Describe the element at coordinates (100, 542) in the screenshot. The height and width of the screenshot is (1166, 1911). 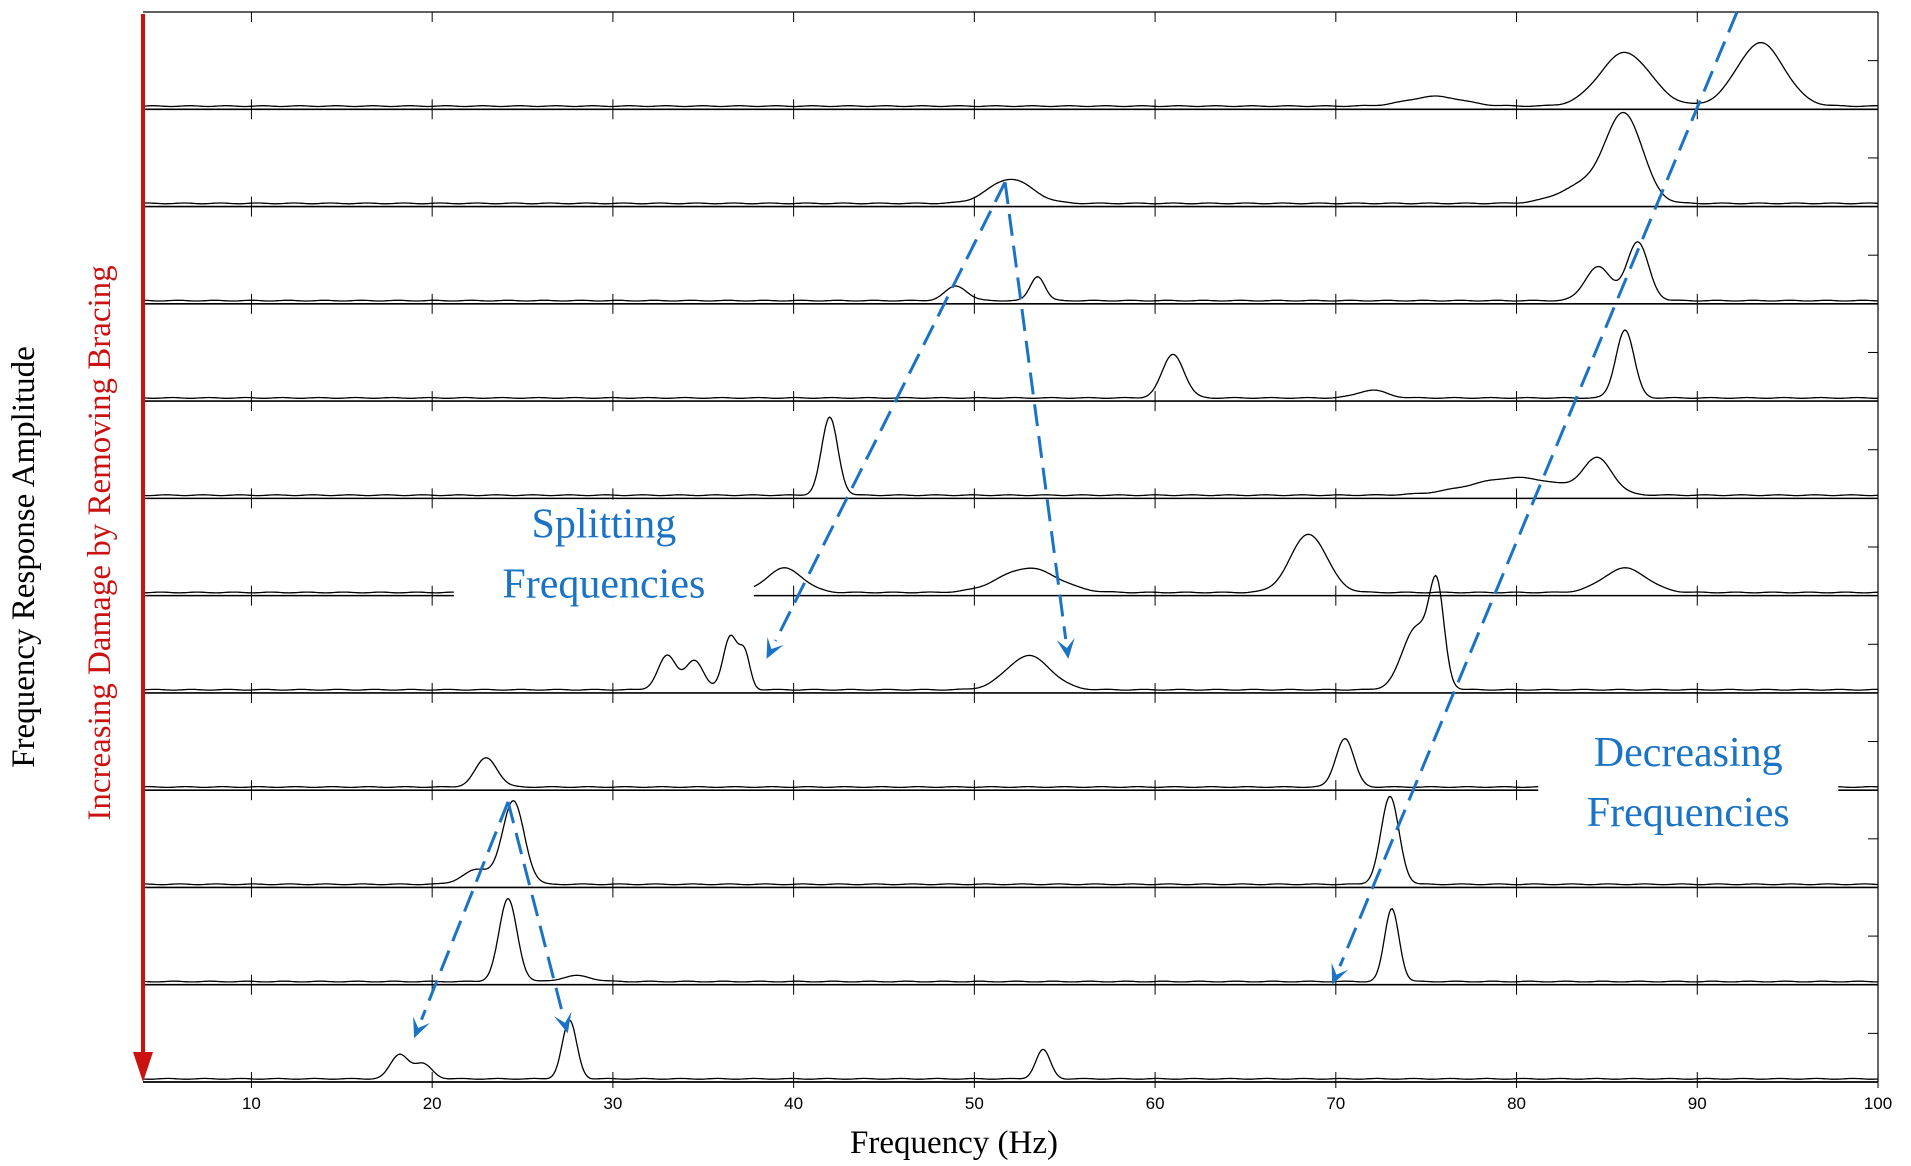
I see `damage-label: Increasing Damage by Removing Bracing` at that location.